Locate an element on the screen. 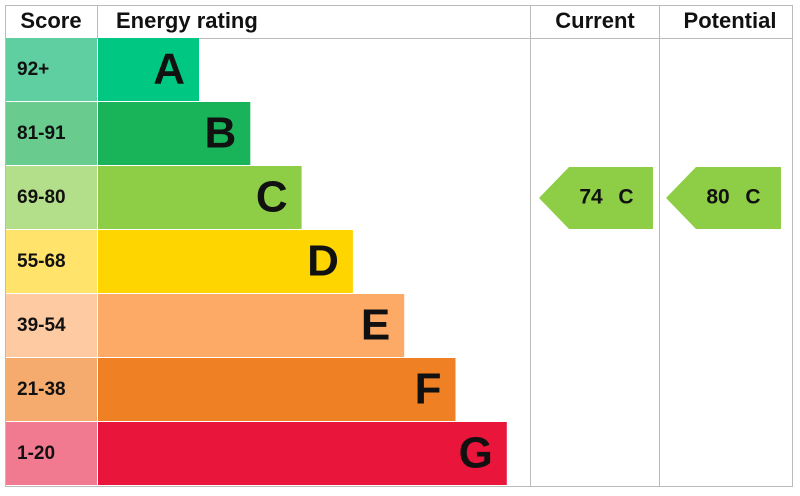  score-label: 21-38 is located at coordinates (41, 389).